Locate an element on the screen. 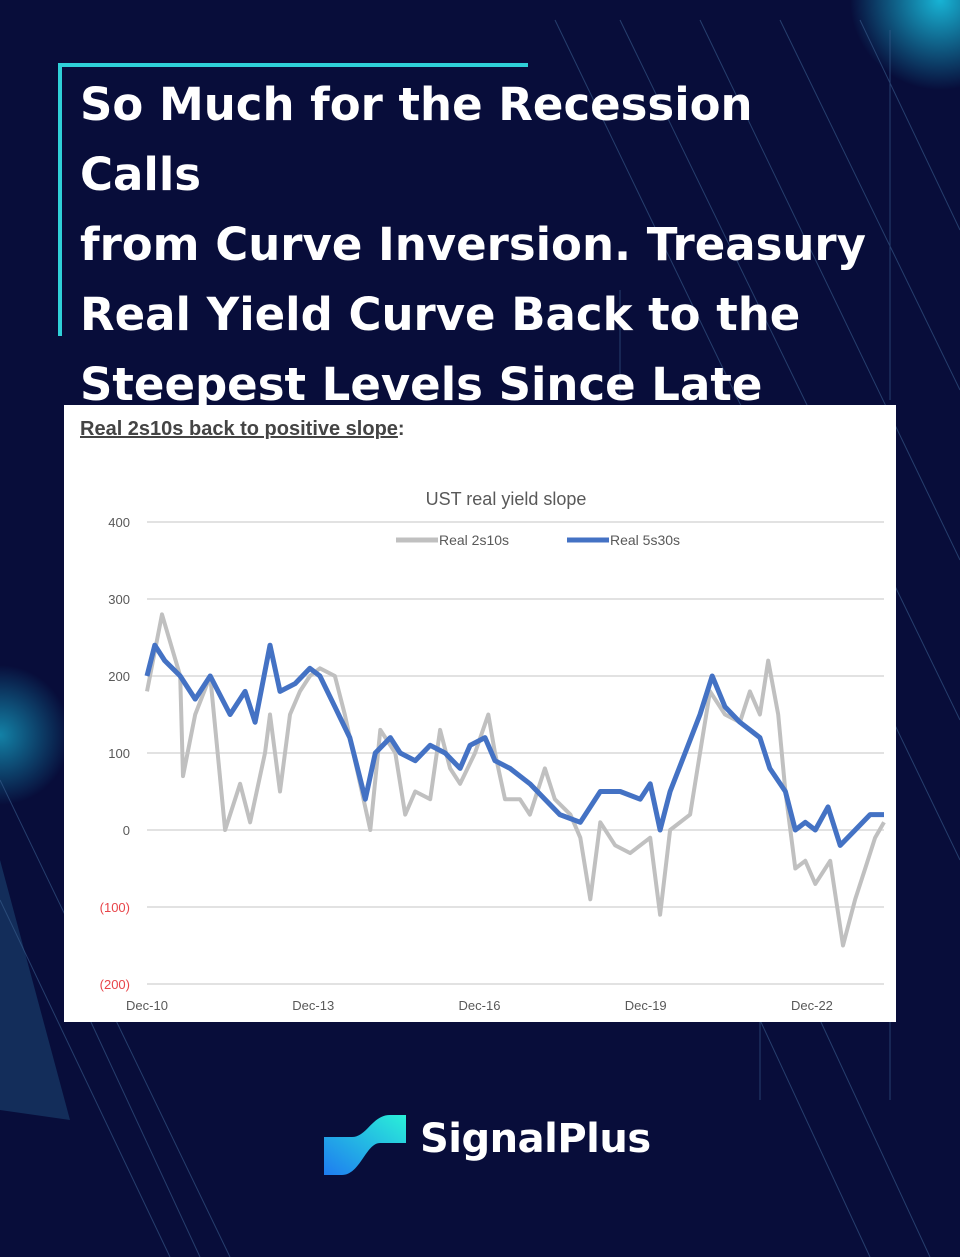 The image size is (960, 1257). y-tick-label: 100 is located at coordinates (119, 753).